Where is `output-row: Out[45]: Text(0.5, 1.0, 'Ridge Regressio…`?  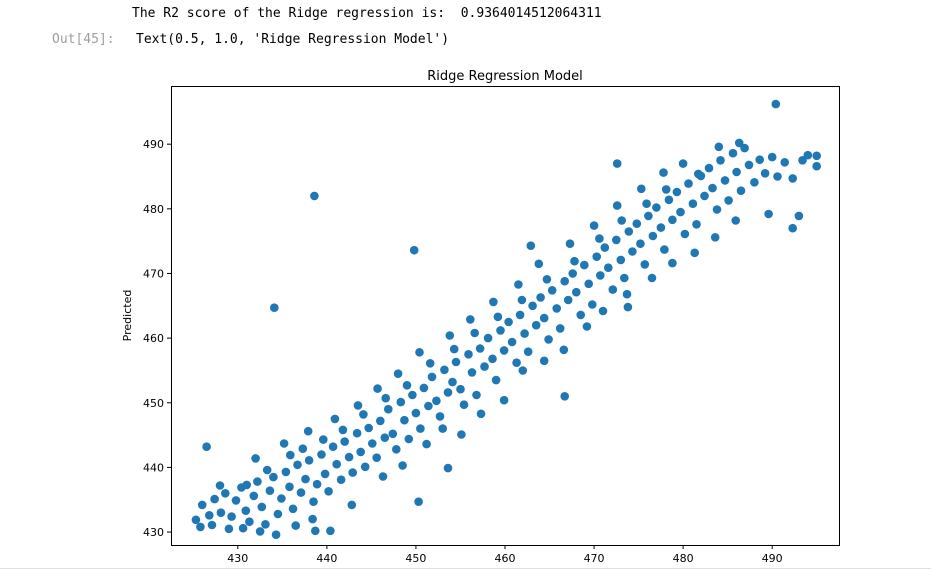
output-row: Out[45]: Text(0.5, 1.0, 'Ridge Regressio… is located at coordinates (465, 42).